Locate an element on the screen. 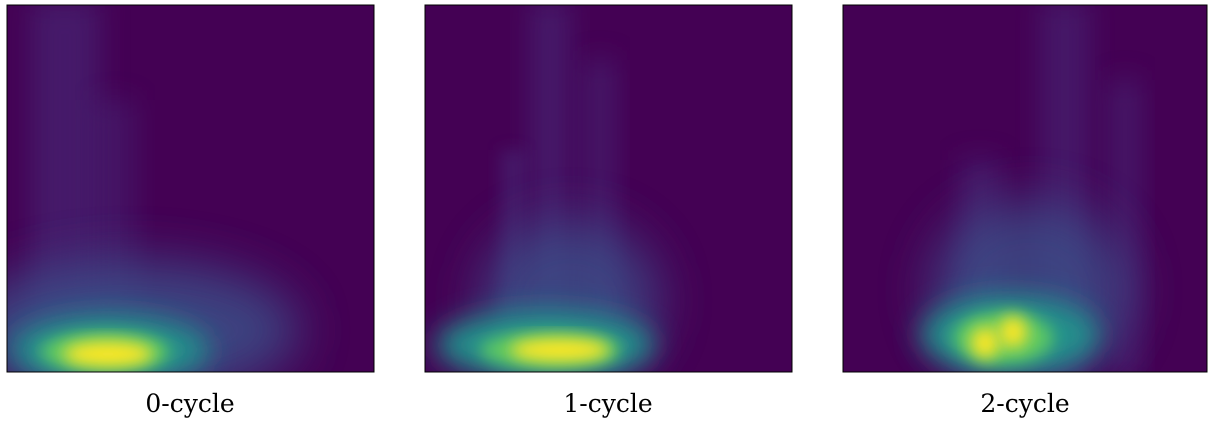 The image size is (1208, 429). panel-caption: 1-cycle is located at coordinates (607, 403).